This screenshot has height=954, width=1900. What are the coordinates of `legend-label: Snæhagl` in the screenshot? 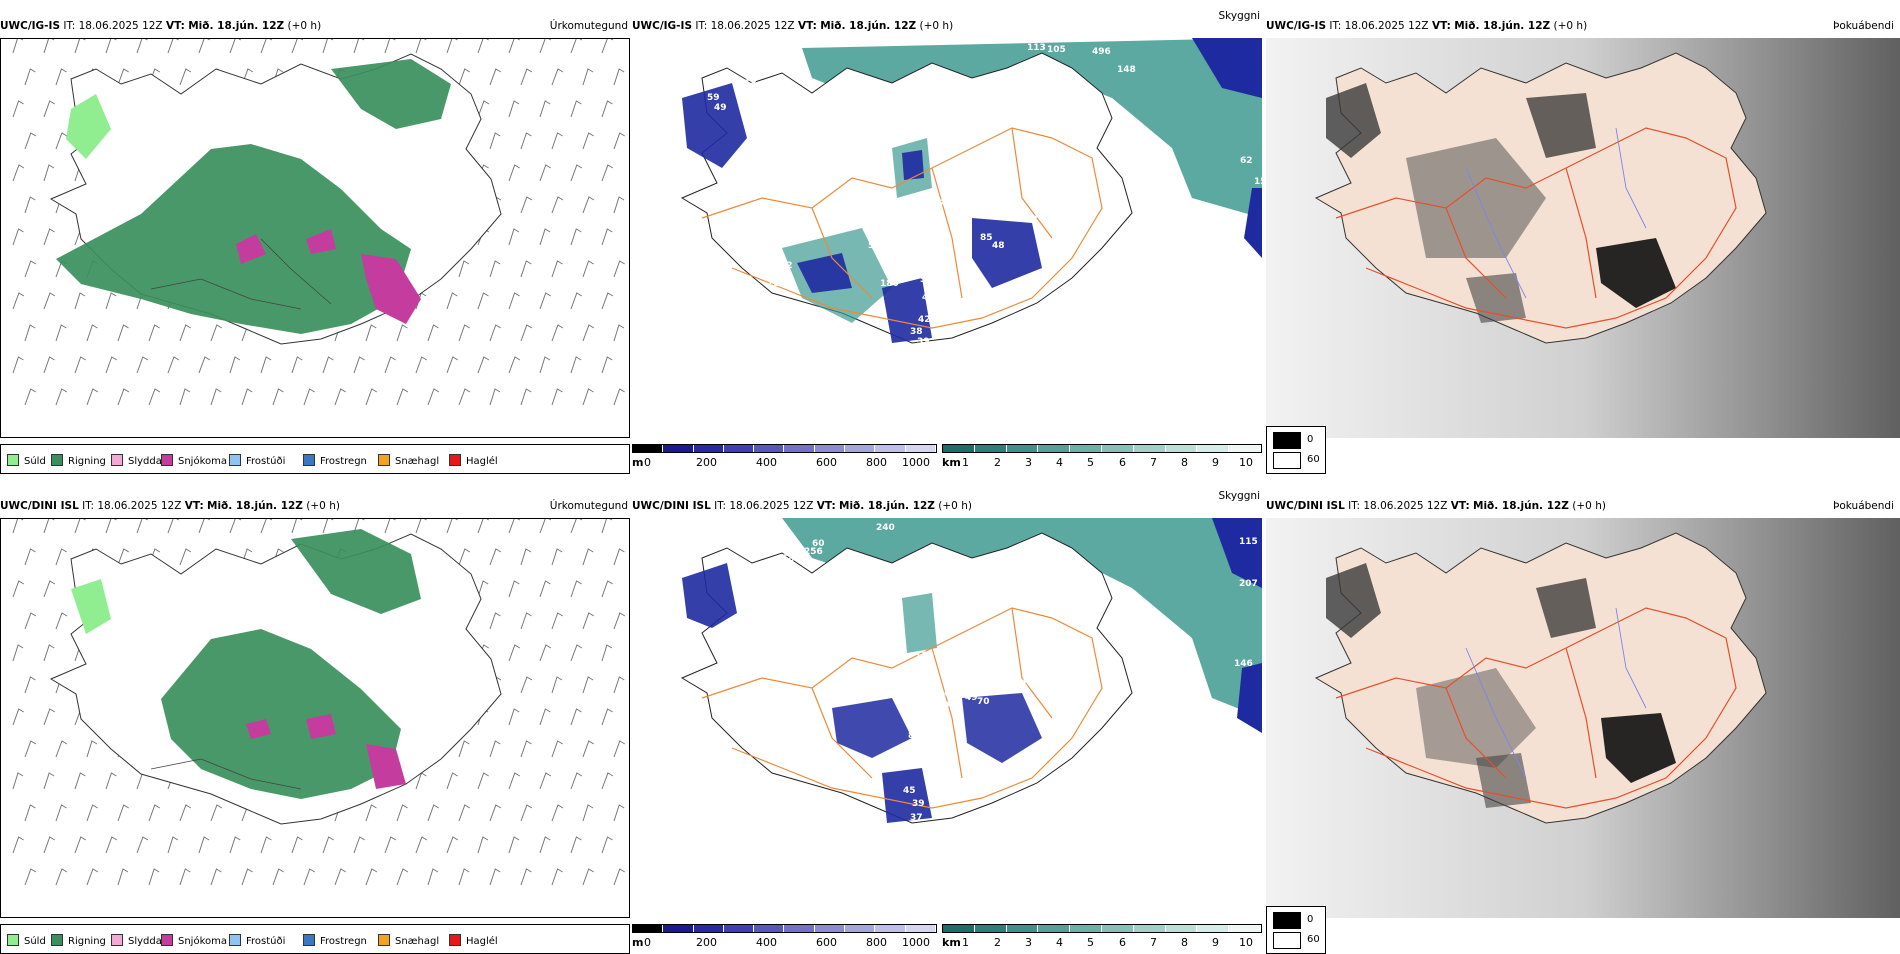 It's located at (417, 461).